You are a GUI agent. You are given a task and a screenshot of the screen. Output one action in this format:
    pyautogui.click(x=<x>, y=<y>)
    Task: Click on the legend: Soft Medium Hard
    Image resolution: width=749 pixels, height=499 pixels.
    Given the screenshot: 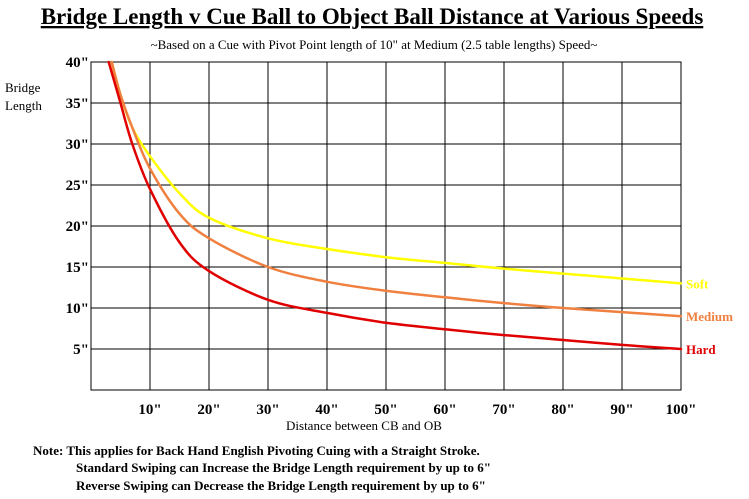 What is the action you would take?
    pyautogui.click(x=709, y=316)
    